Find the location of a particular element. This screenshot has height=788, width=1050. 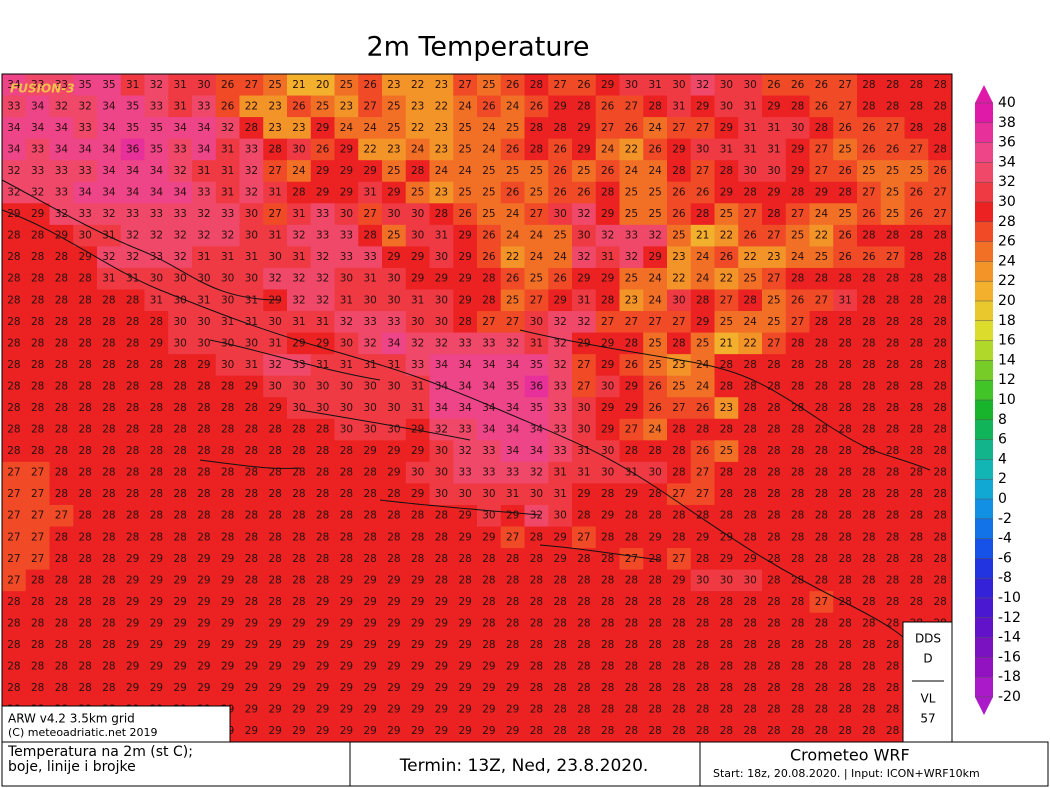

temperature-value: 35 is located at coordinates (132, 106).